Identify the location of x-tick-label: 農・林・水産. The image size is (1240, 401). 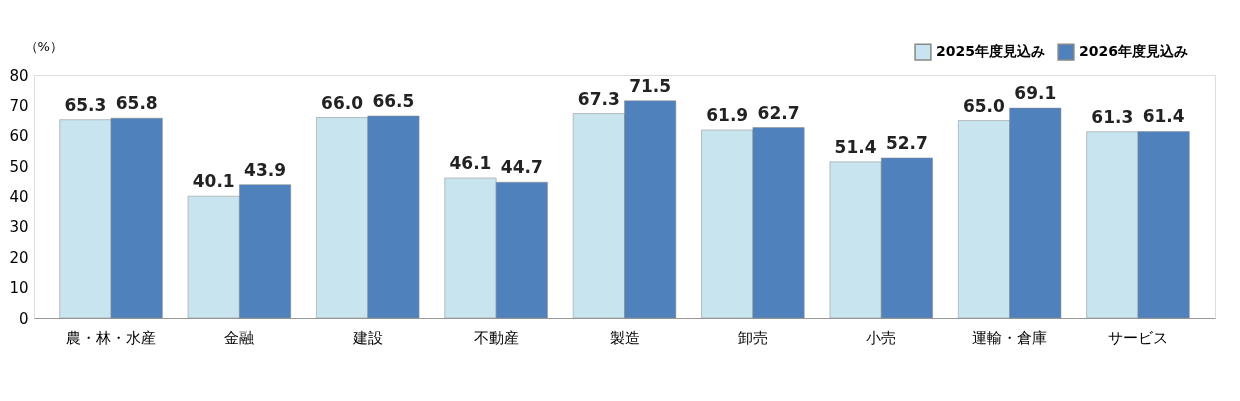
(111, 337).